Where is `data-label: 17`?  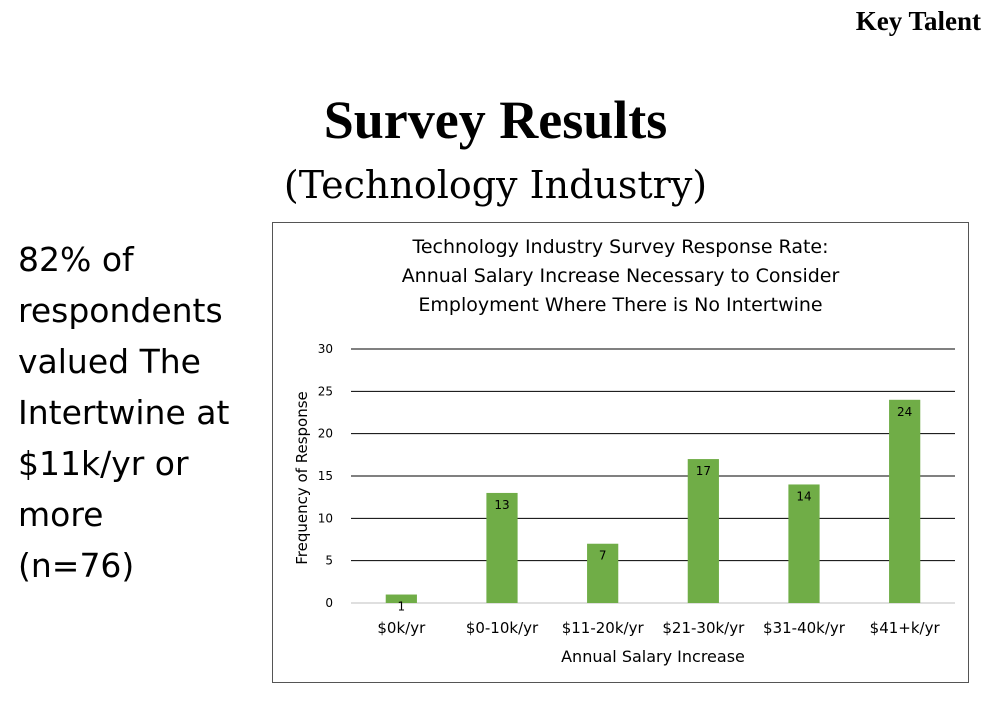
data-label: 17 is located at coordinates (703, 471).